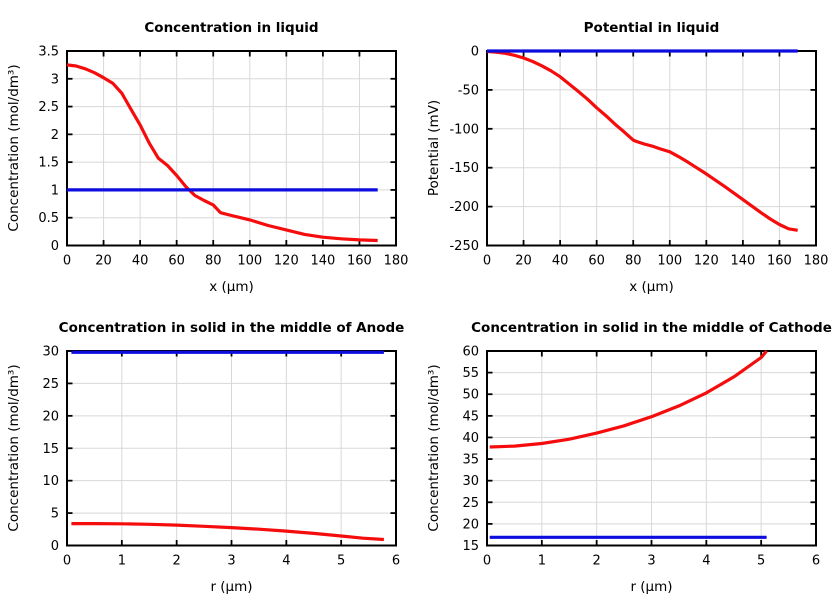 The width and height of the screenshot is (840, 600). I want to click on plot-border, so click(231, 148).